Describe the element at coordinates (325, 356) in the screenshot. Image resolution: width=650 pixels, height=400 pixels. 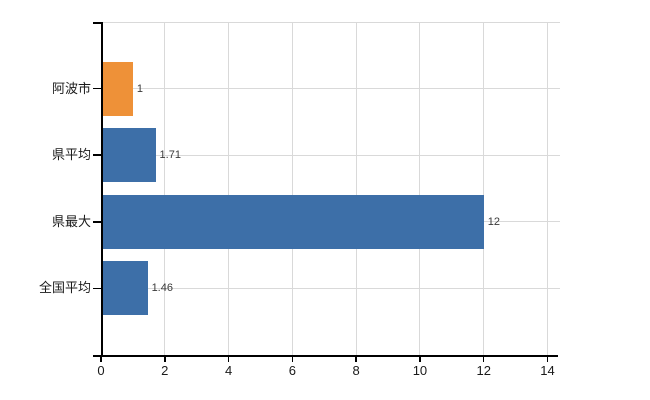
I see `x-axis-line` at that location.